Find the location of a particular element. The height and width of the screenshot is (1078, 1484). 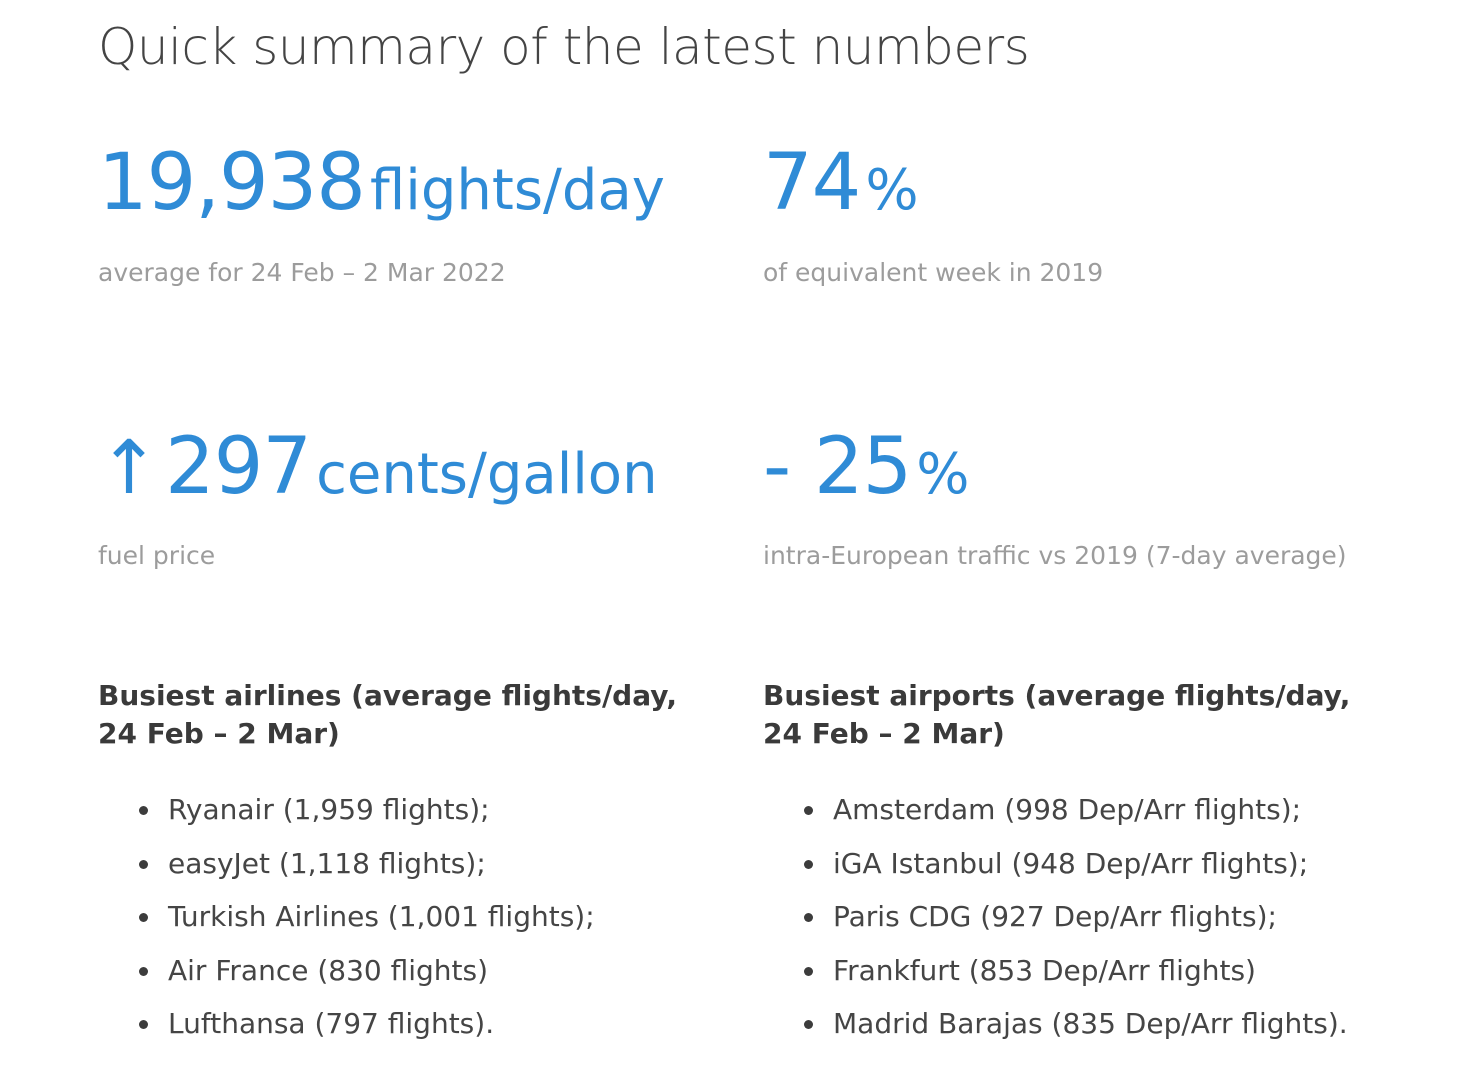

list-item: Frankfurt (853 Dep/Arr flights) is located at coordinates (1055, 971).